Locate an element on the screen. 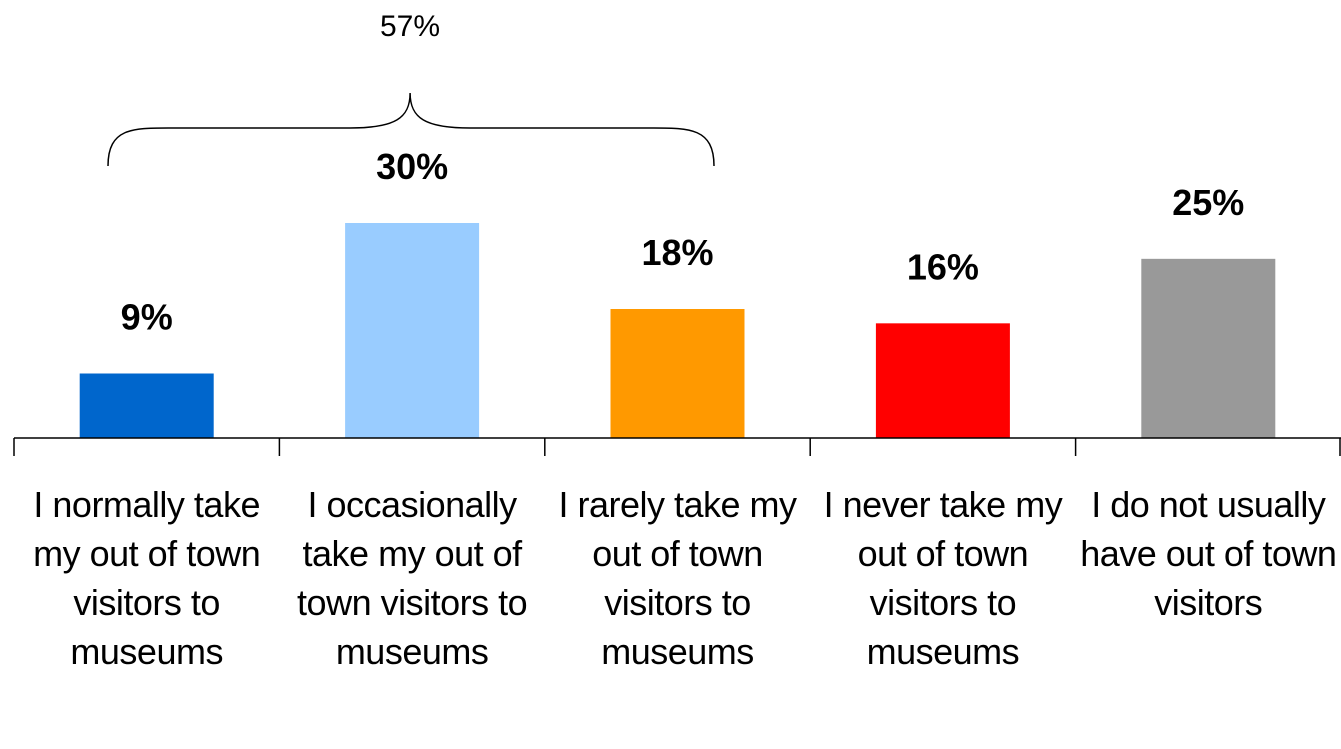 The image size is (1341, 749). value-label-3: 18% is located at coordinates (677, 252).